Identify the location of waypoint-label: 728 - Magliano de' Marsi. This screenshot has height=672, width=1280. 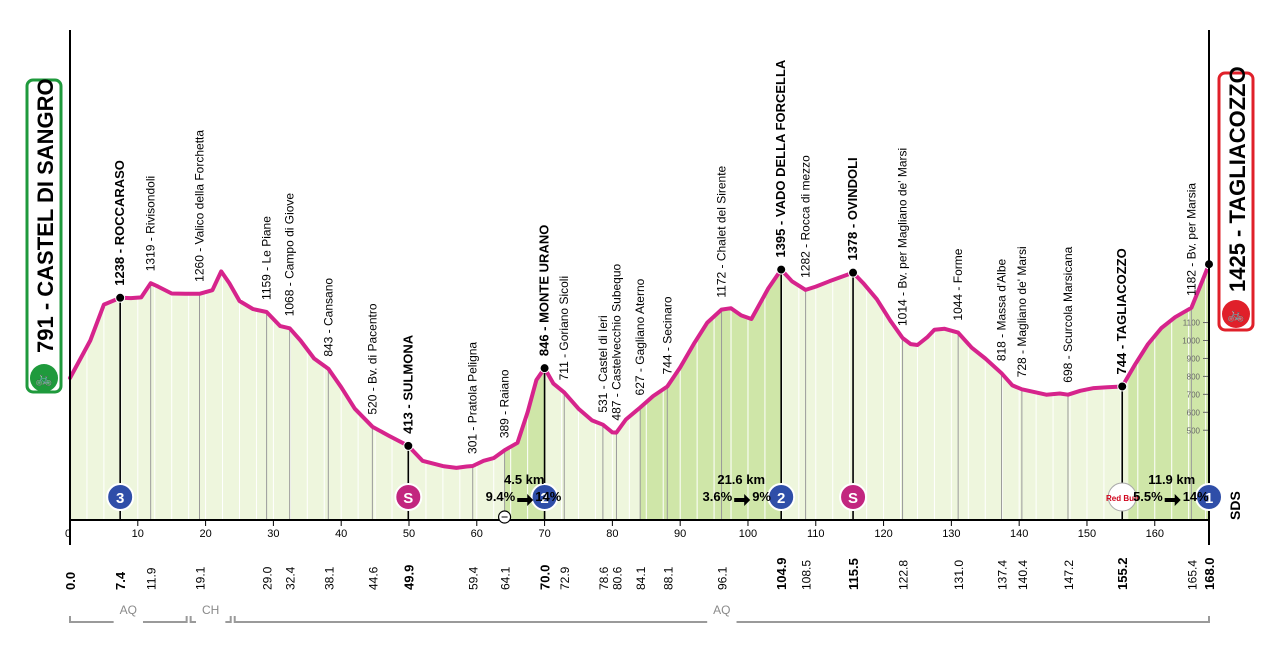
(1022, 311).